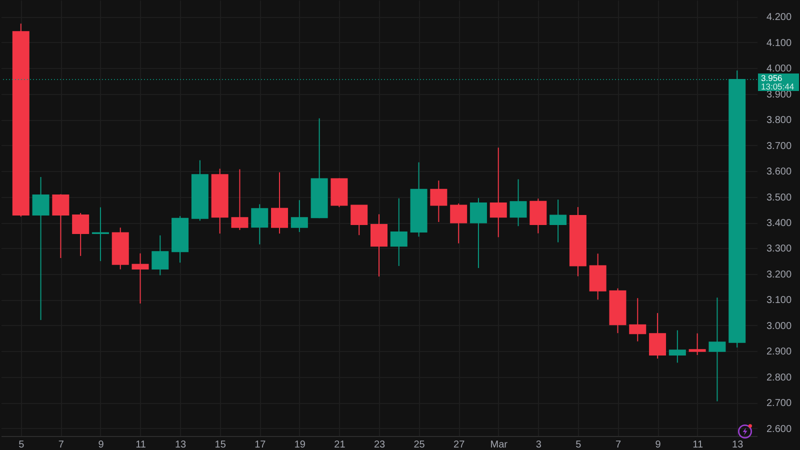  Describe the element at coordinates (420, 445) in the screenshot. I see `x-tick-label: 25` at that location.